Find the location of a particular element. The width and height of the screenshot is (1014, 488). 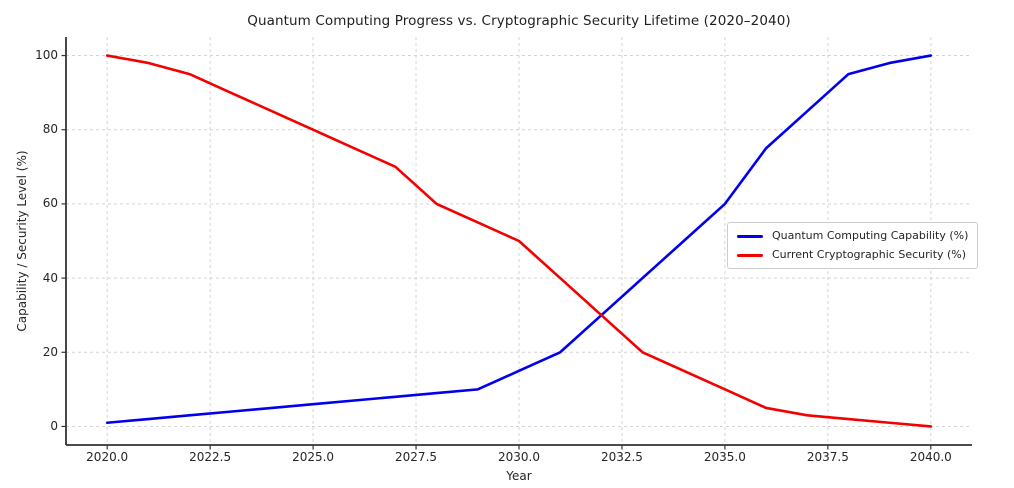

crypto-line-swatch-icon is located at coordinates (750, 255).